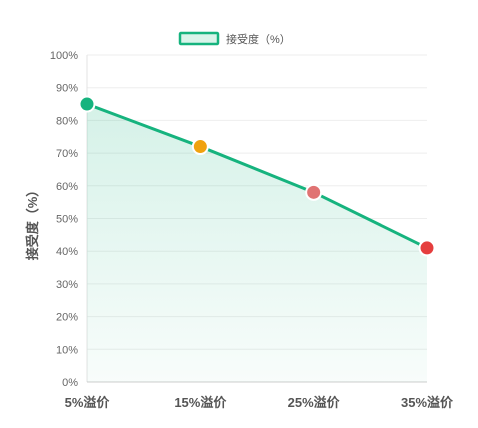 The height and width of the screenshot is (428, 478). What do you see at coordinates (200, 402) in the screenshot?
I see `x-tick-label: 15%溢价` at bounding box center [200, 402].